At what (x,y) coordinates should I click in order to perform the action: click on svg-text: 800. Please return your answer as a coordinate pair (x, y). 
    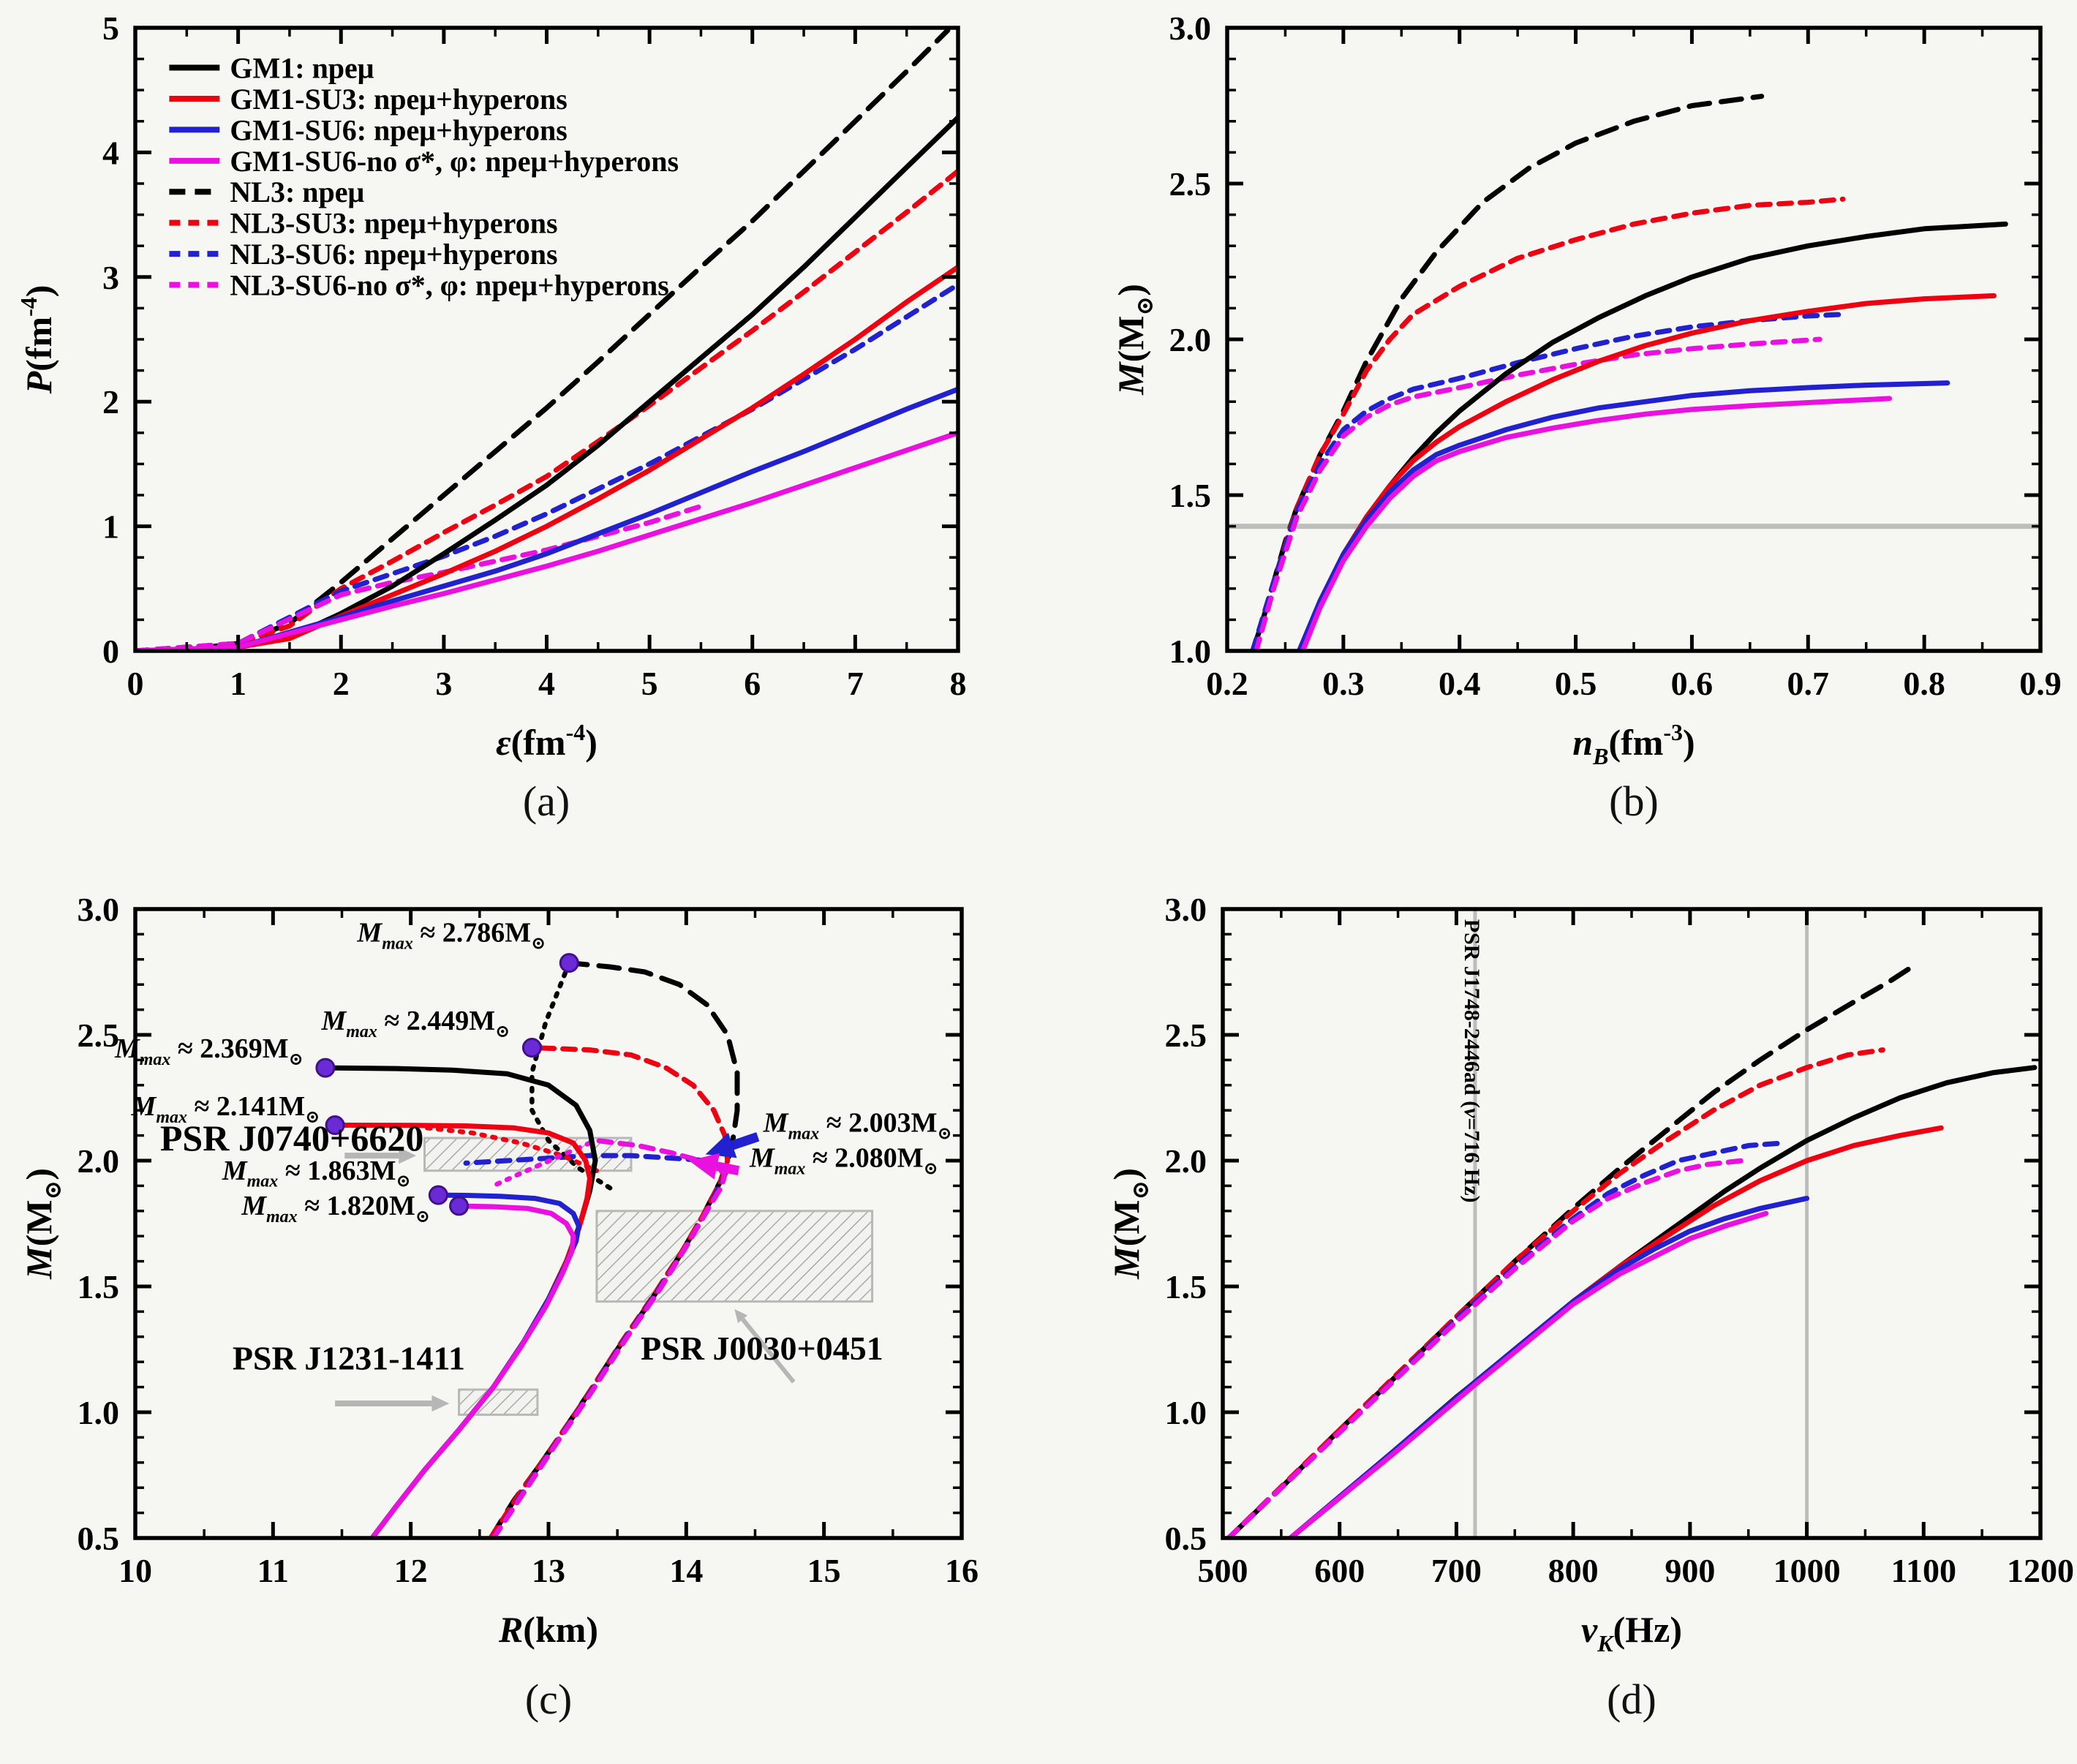
    Looking at the image, I should click on (1573, 1570).